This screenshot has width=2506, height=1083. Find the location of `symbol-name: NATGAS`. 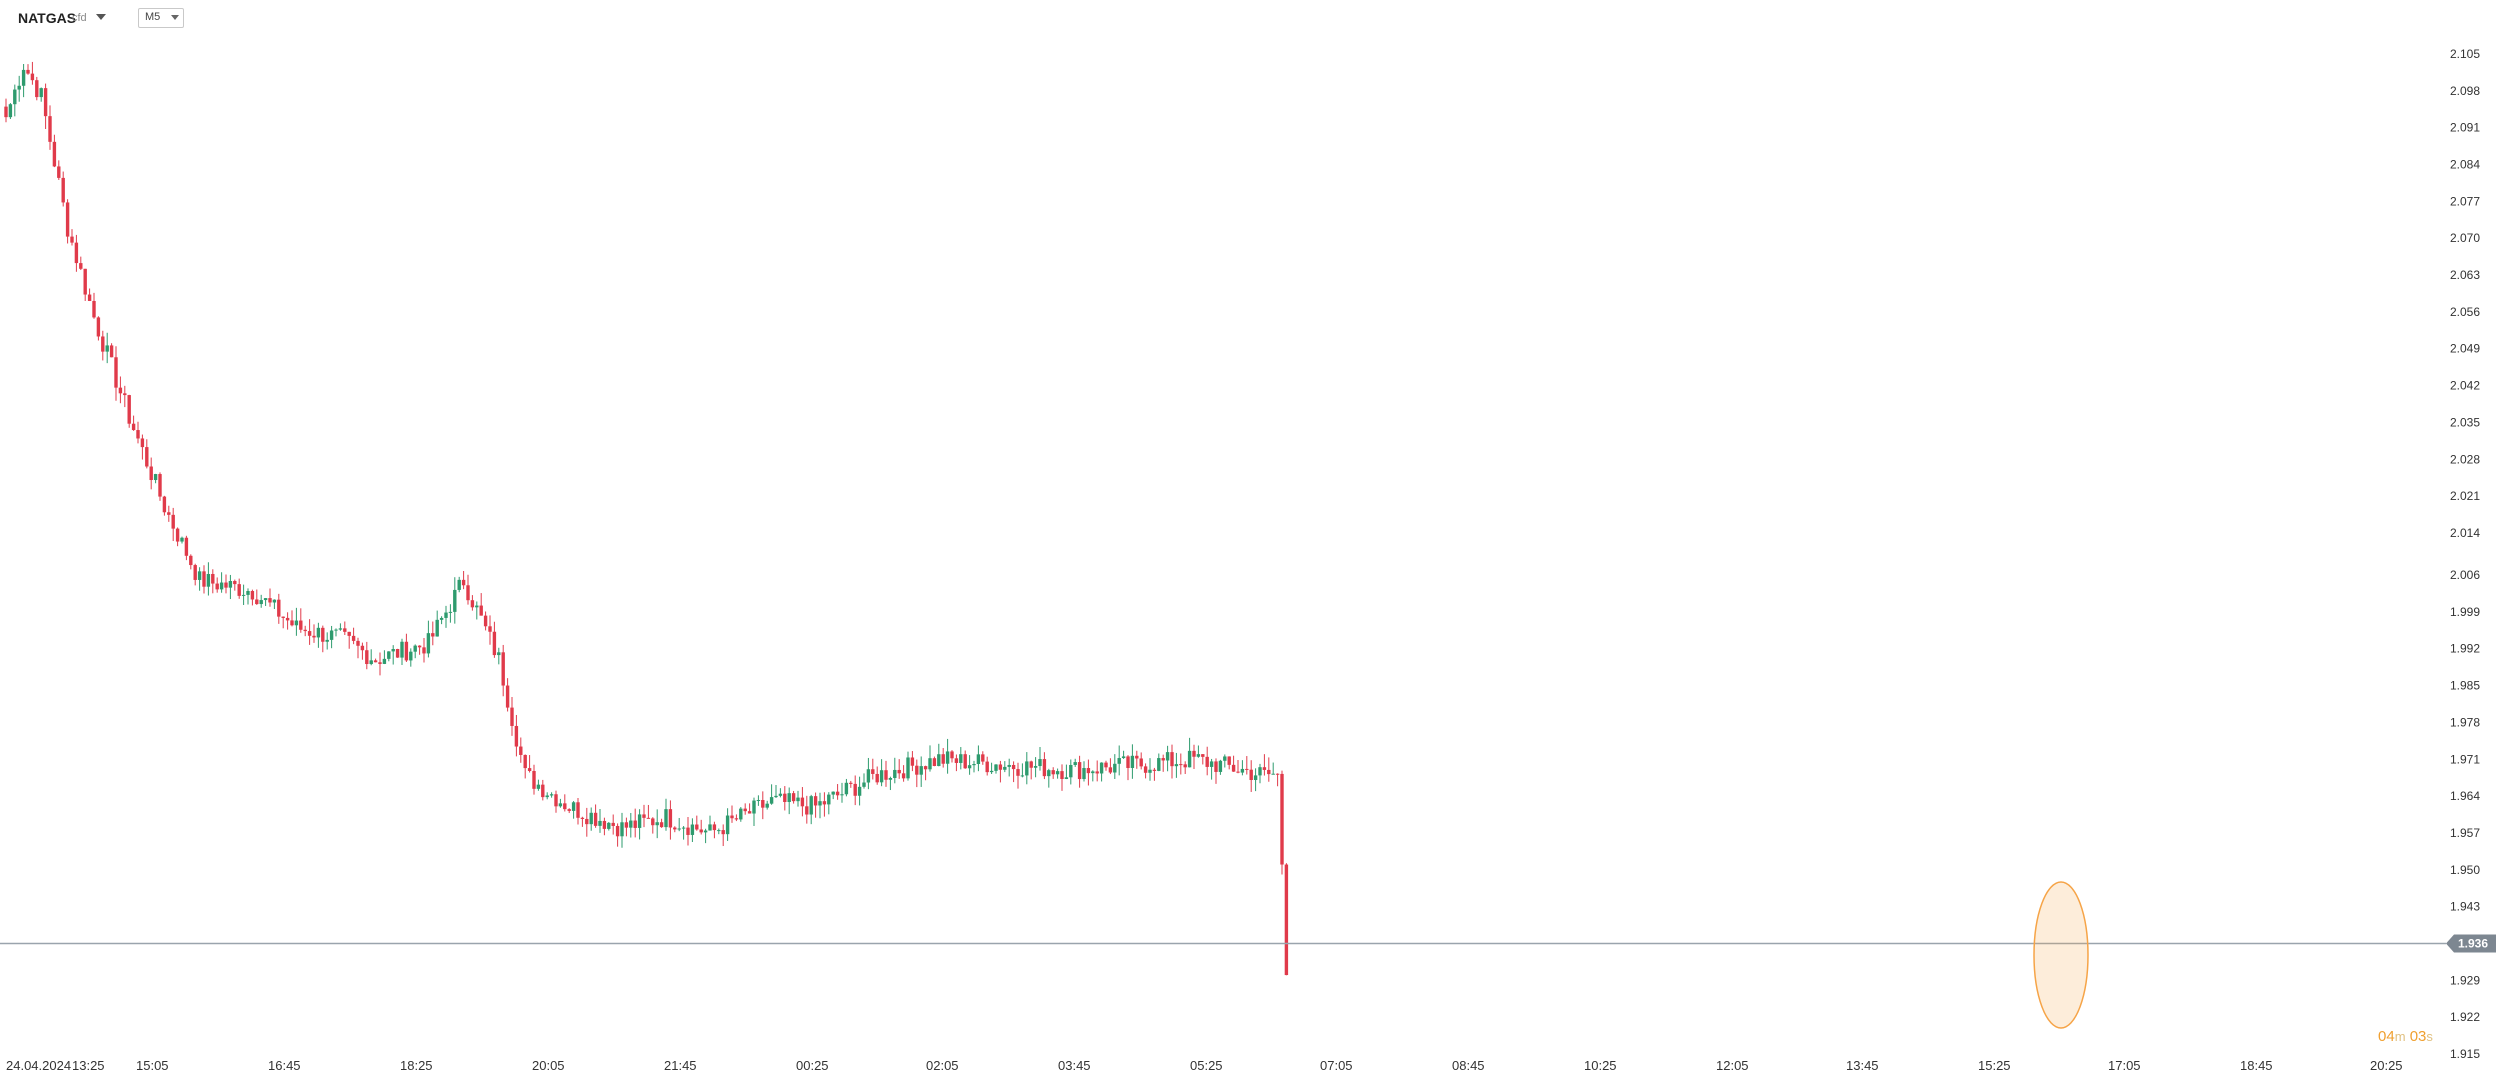

symbol-name: NATGAS is located at coordinates (47, 18).